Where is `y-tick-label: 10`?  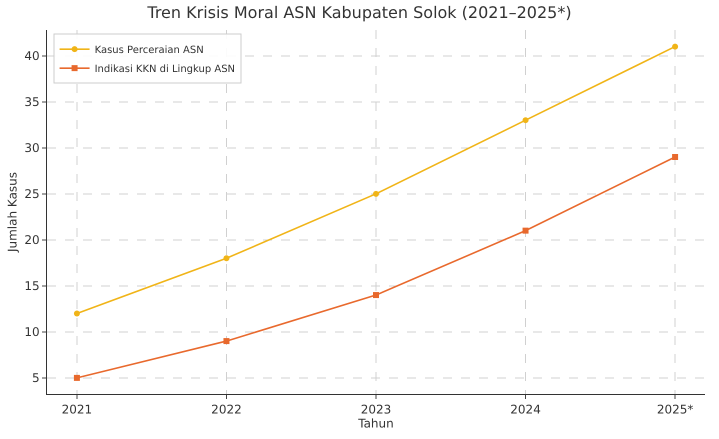
y-tick-label: 10 is located at coordinates (32, 332).